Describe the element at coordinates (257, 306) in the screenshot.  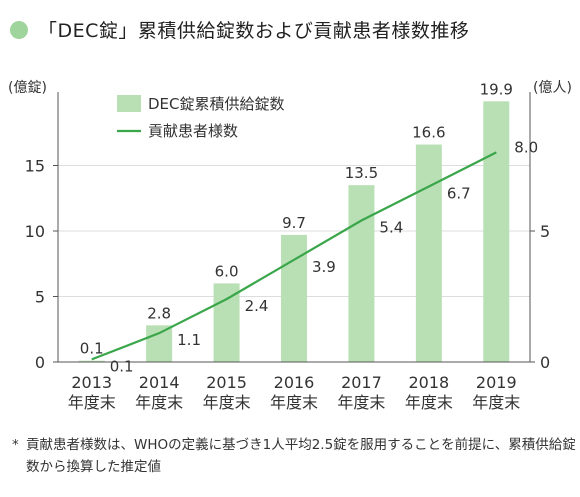
I see `line-value-label: 2.4` at that location.